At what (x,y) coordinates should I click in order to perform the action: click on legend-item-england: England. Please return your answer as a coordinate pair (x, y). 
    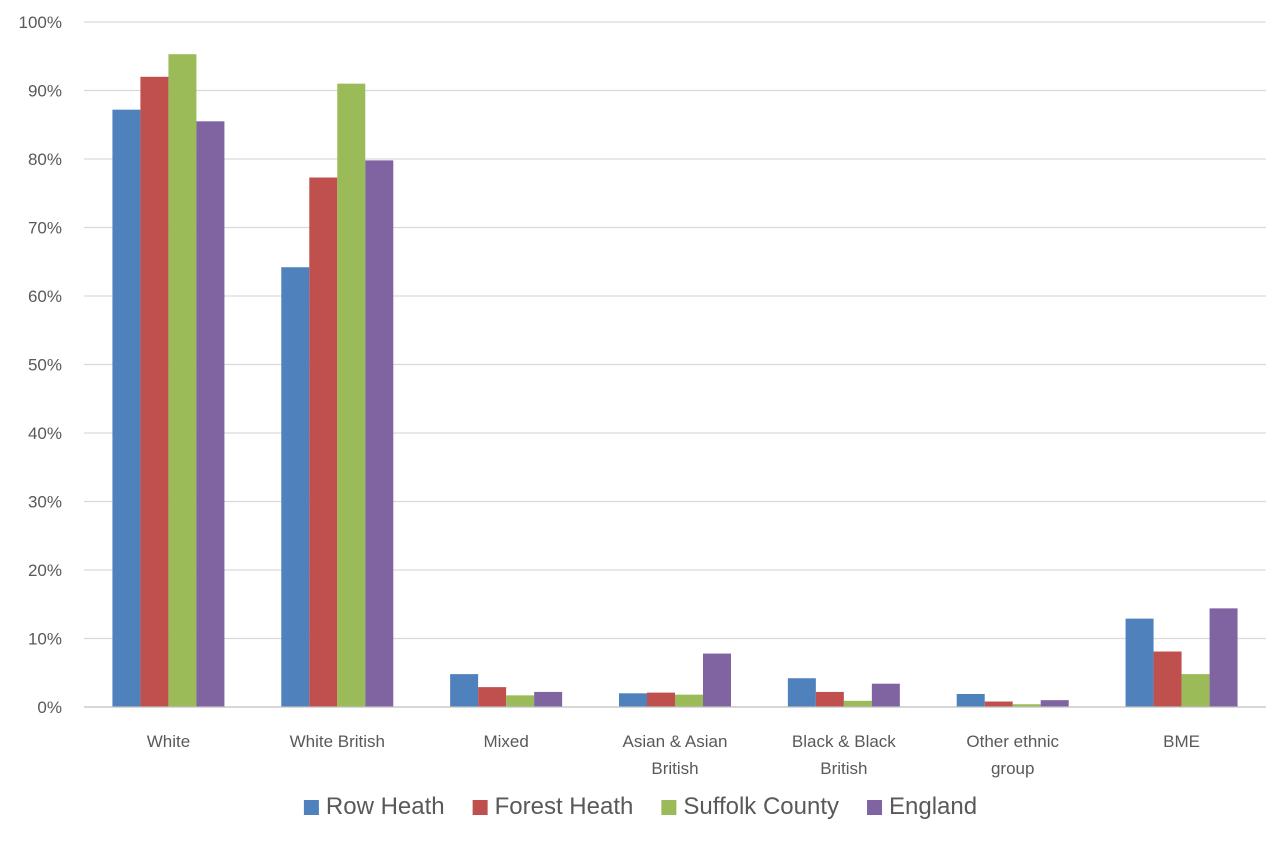
    Looking at the image, I should click on (922, 806).